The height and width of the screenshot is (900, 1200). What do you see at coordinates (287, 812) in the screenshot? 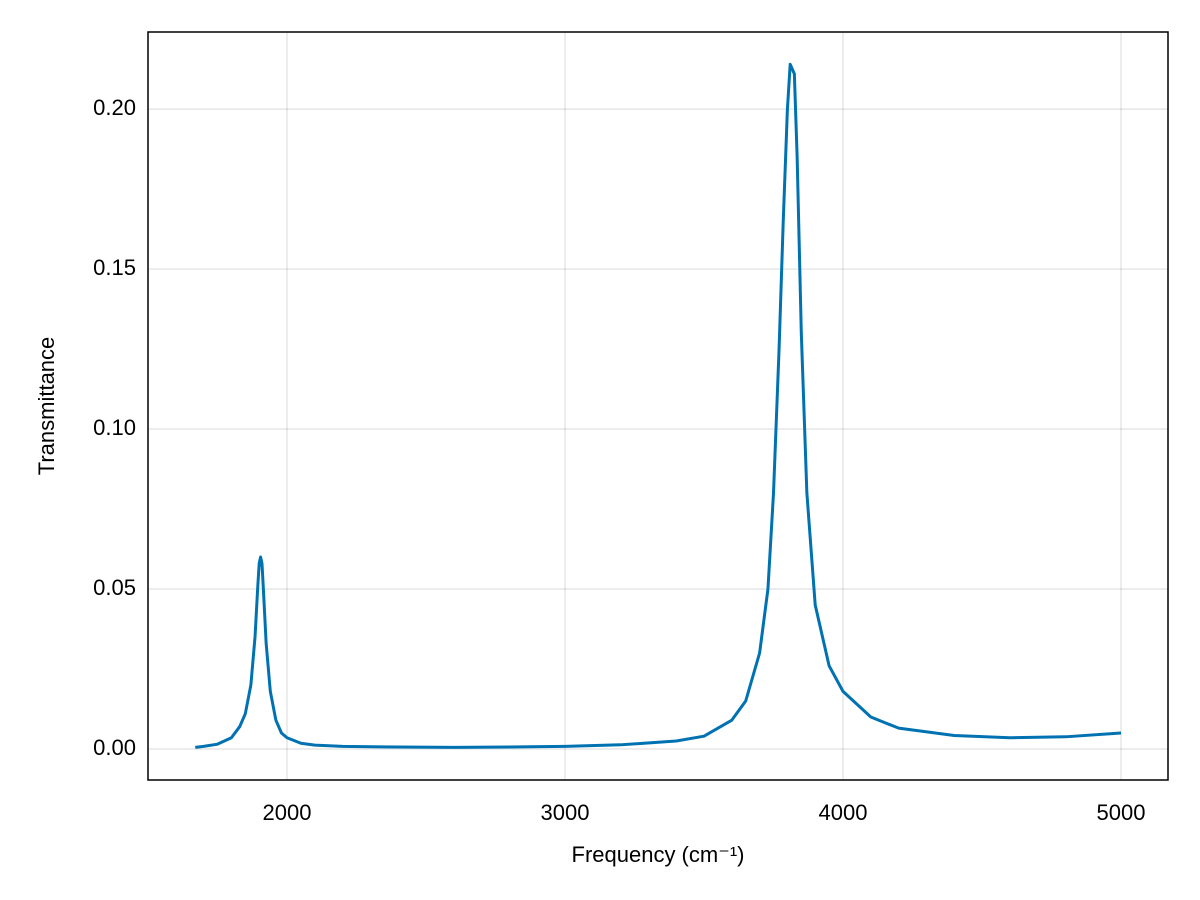
I see `x-tick-label: 2000` at bounding box center [287, 812].